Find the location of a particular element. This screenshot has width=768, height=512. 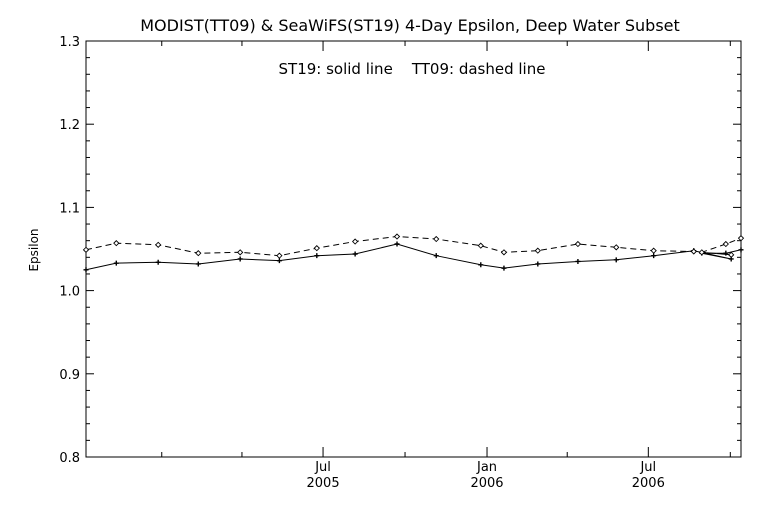

y-tick-label: 0.8 is located at coordinates (69, 458).